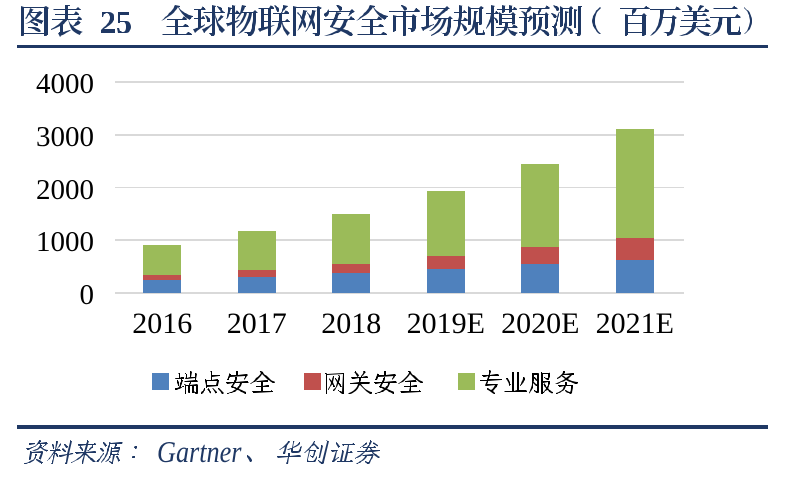  I want to click on bar-2021E, so click(634, 176).